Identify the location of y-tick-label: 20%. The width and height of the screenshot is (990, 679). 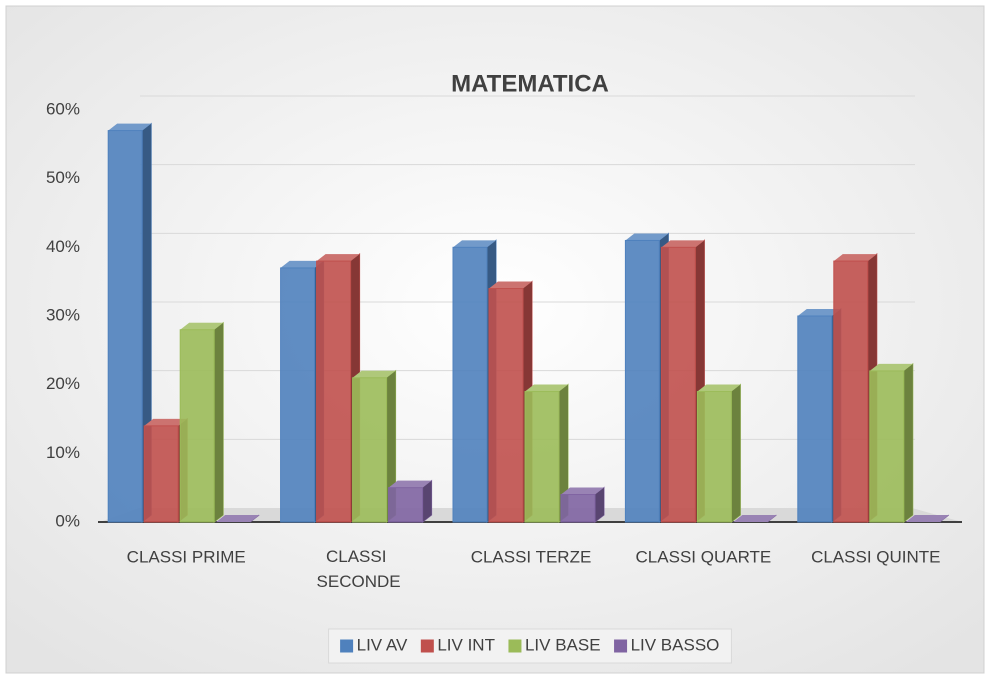
(63, 383).